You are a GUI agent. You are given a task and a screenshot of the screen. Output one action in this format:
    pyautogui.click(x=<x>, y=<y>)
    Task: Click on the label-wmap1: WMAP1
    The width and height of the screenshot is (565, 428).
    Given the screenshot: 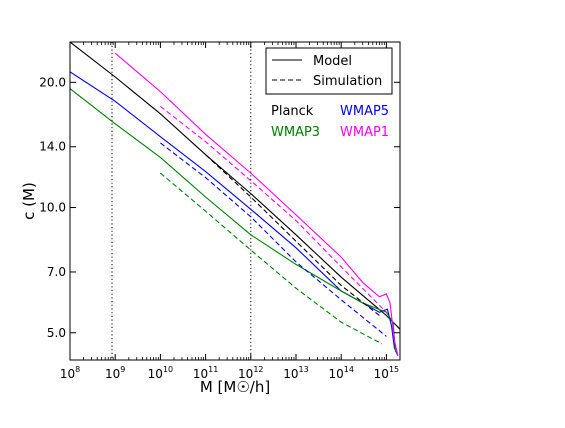 What is the action you would take?
    pyautogui.click(x=364, y=132)
    